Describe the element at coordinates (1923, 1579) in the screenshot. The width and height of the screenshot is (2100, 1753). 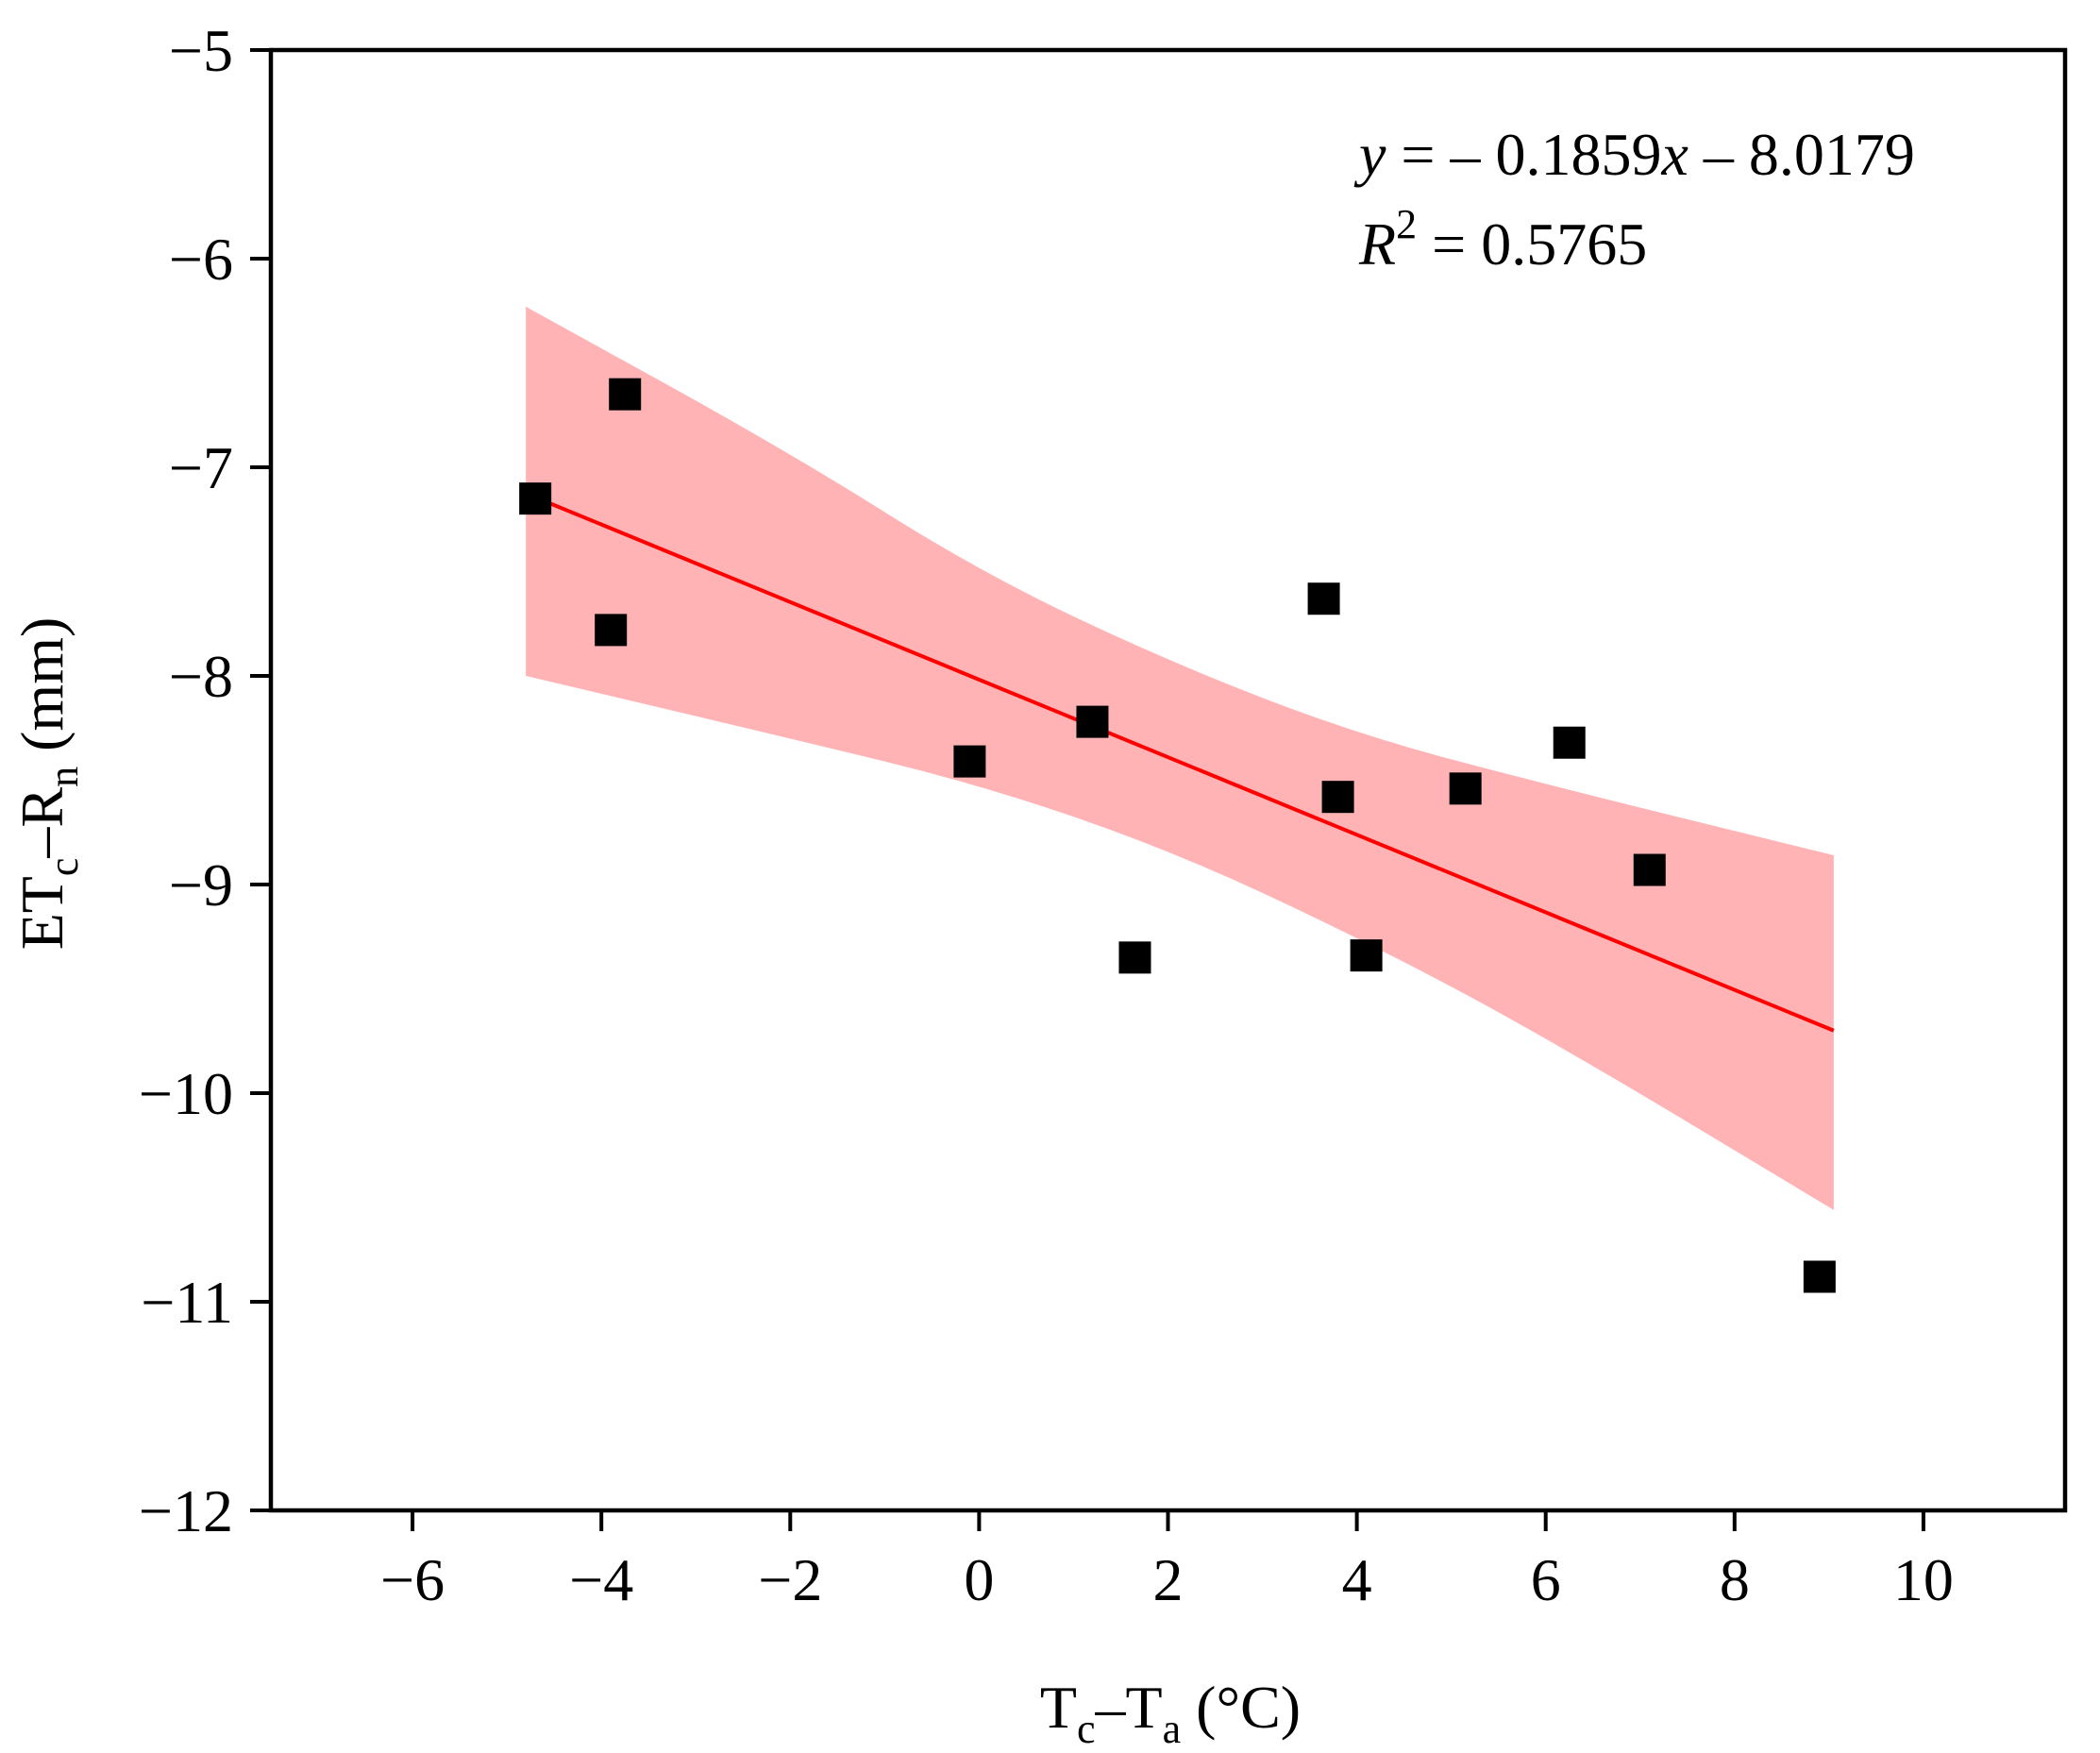
I see `x-tick-label: 10` at that location.